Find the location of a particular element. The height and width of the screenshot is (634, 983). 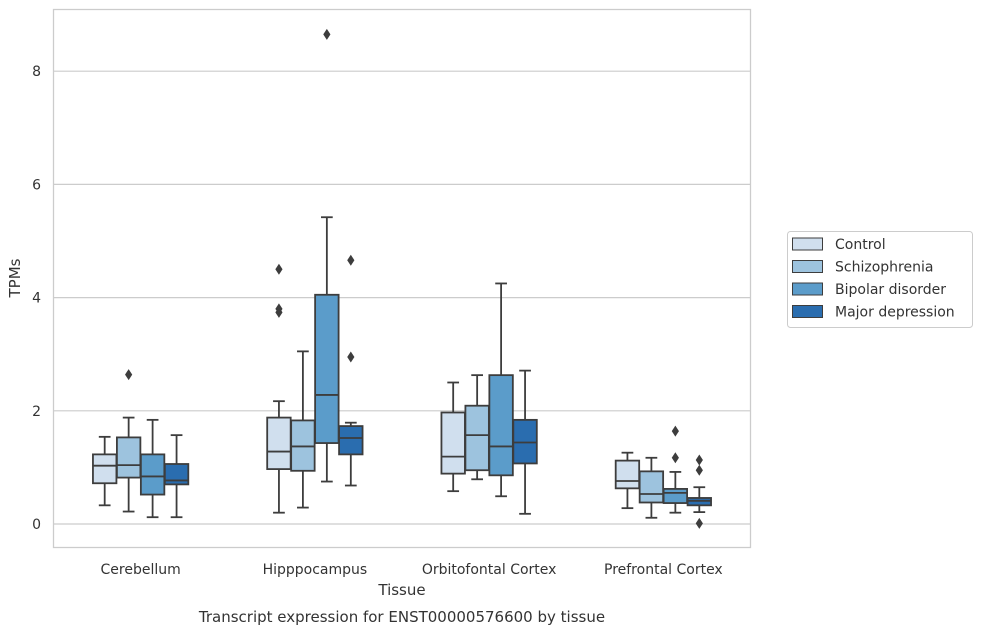

y-tick-label: 8 is located at coordinates (36, 72).